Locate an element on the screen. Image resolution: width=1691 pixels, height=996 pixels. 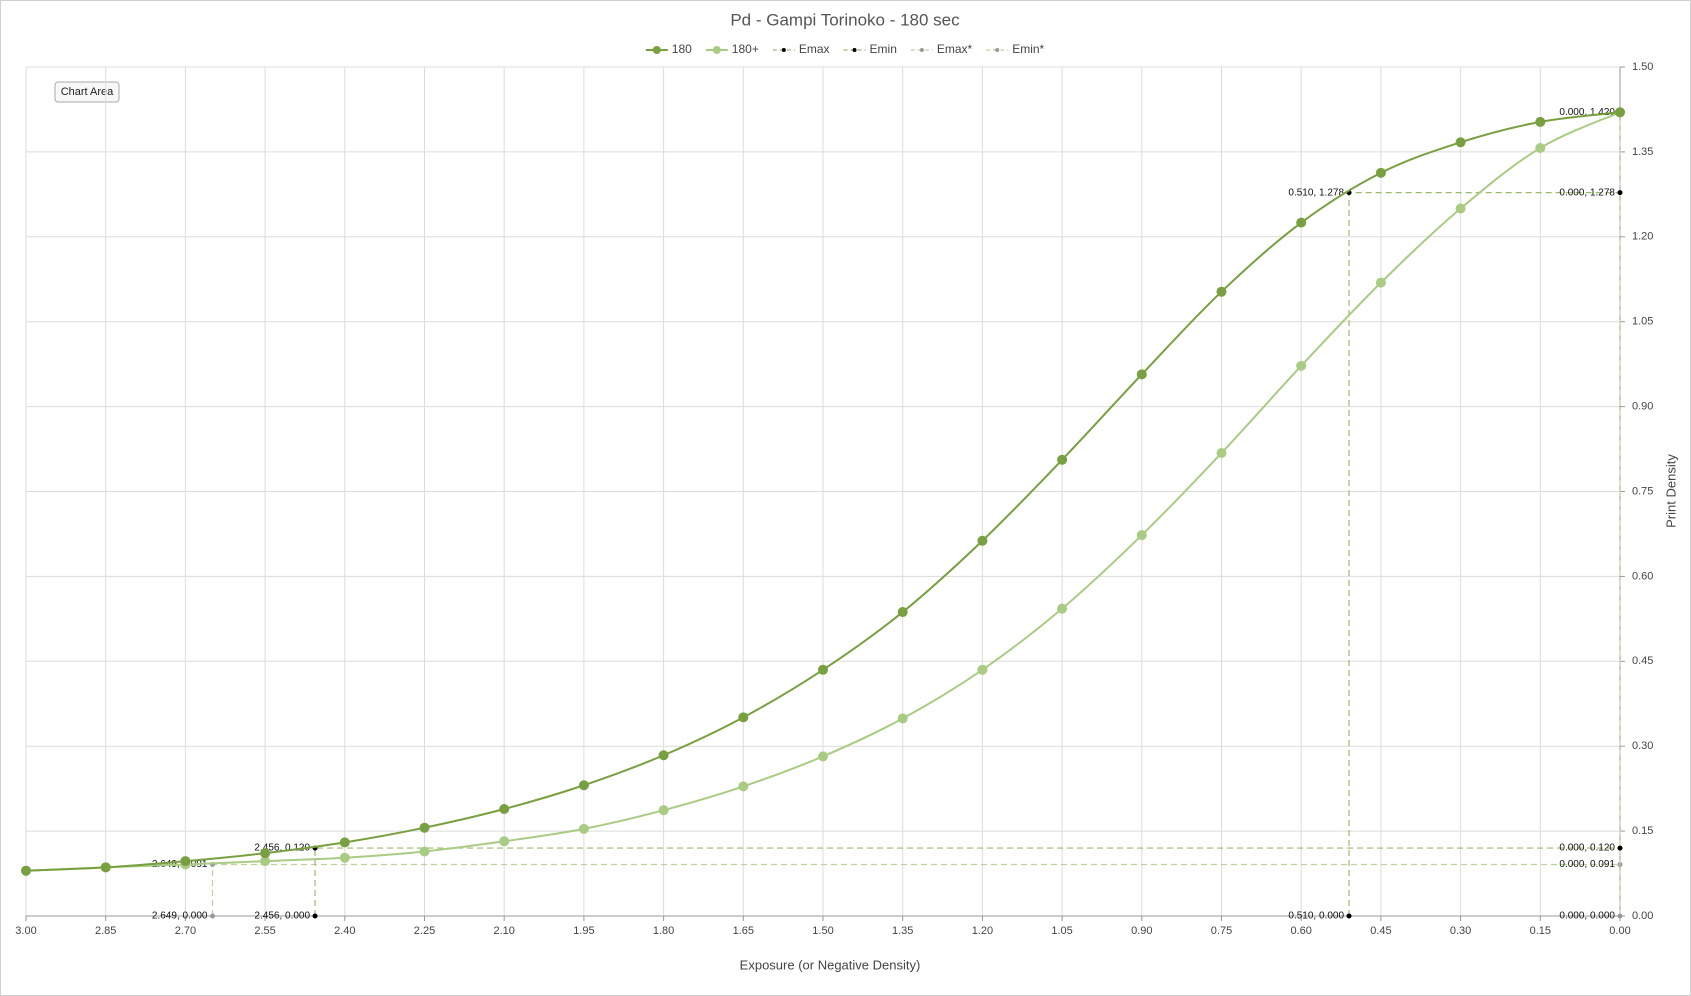
x-tick-label: 1.80 is located at coordinates (663, 931).